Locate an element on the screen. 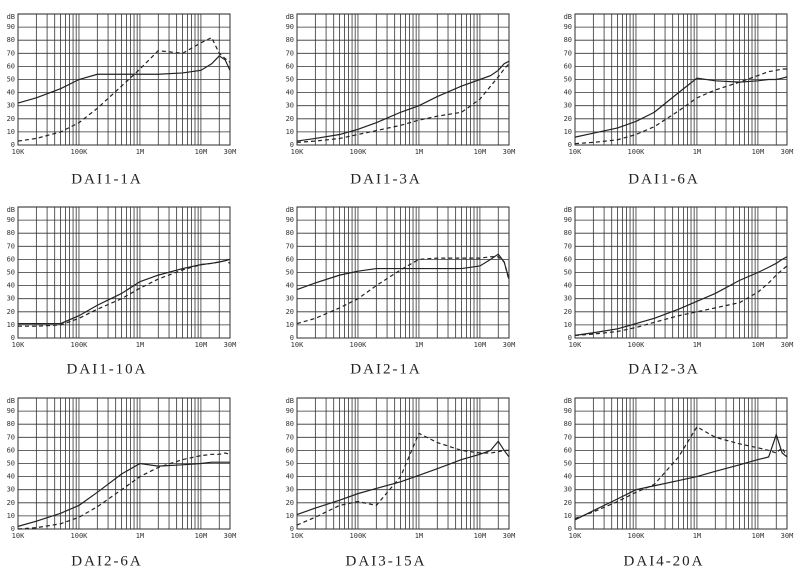  chart-title: DAI1-1A is located at coordinates (107, 179).